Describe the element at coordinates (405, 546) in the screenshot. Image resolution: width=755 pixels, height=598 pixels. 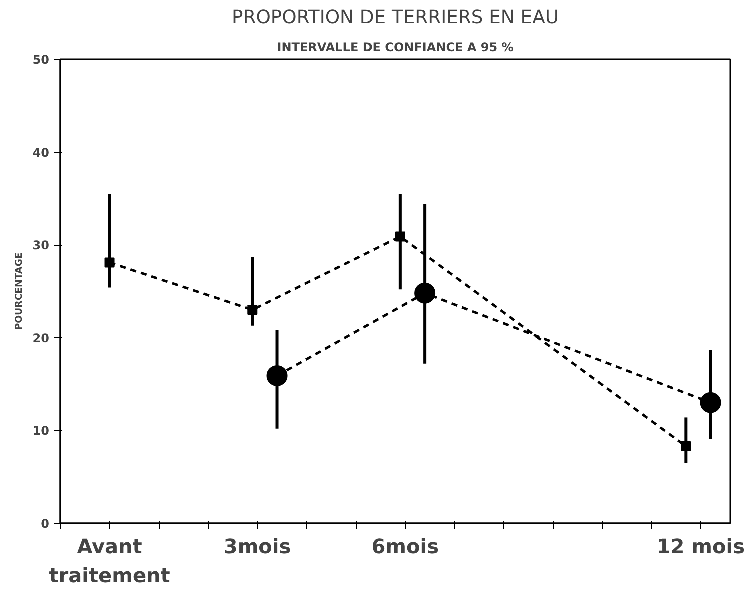
I see `x-tick-label: 6mois` at that location.